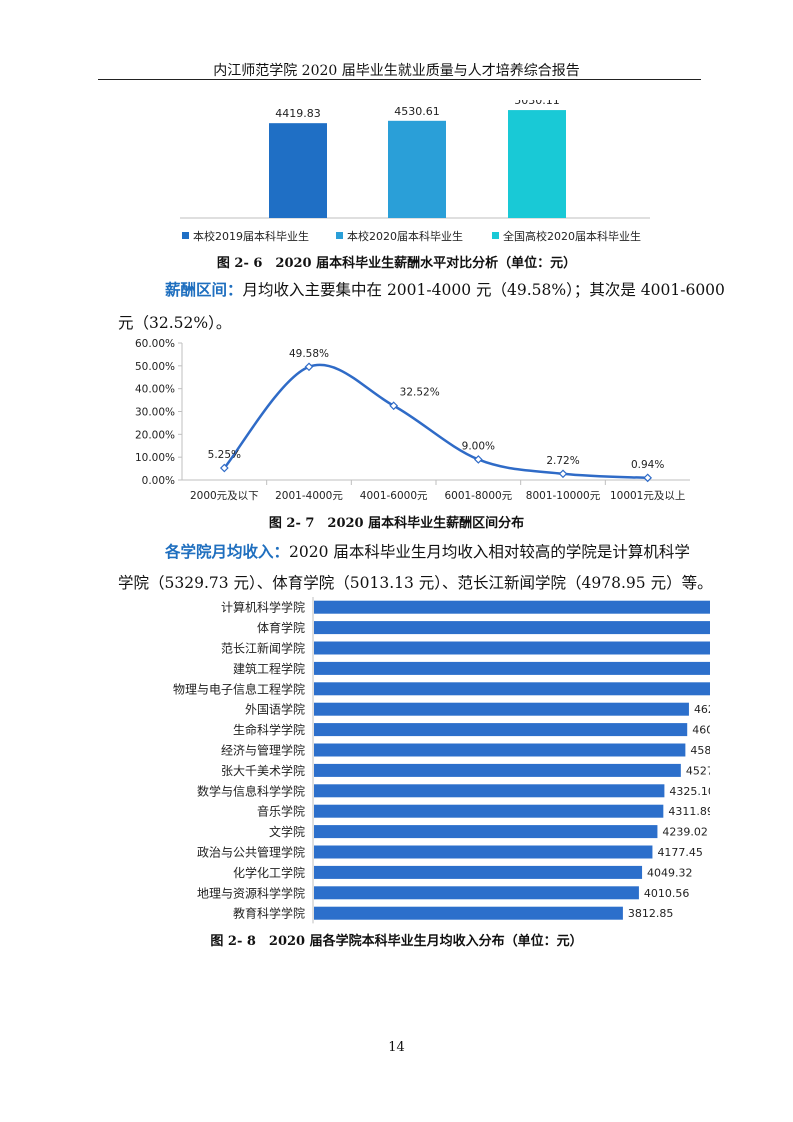  What do you see at coordinates (275, 709) in the screenshot?
I see `college-label: 外国语学院` at bounding box center [275, 709].